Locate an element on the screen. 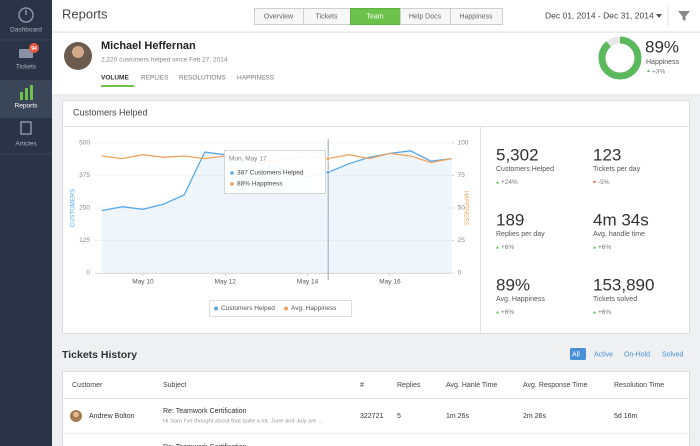  profile-tab: VOLUME is located at coordinates (115, 78).